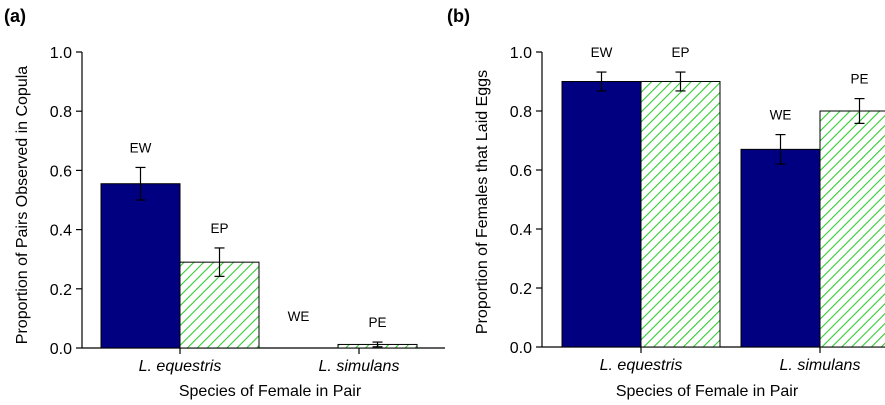 This screenshot has height=405, width=885. I want to click on panel-b-category-label: L. equestris, so click(641, 365).